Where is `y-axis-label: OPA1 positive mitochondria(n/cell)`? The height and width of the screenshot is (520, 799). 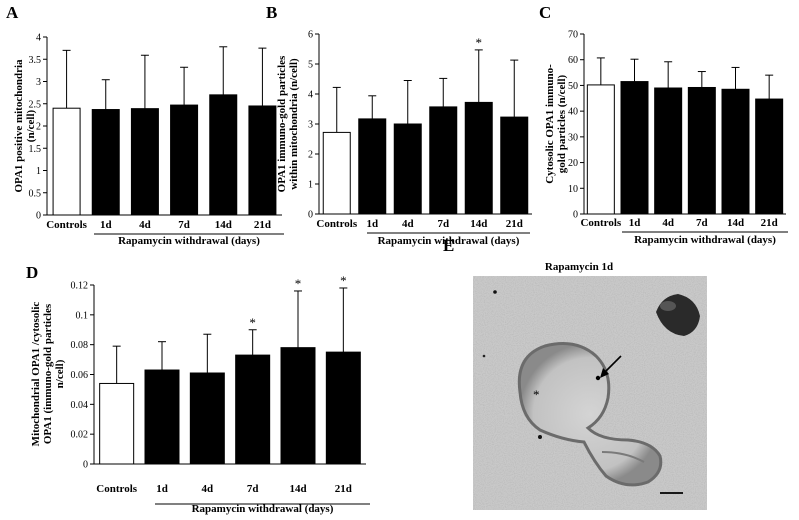 y-axis-label: OPA1 positive mitochondria(n/cell) is located at coordinates (25, 126).